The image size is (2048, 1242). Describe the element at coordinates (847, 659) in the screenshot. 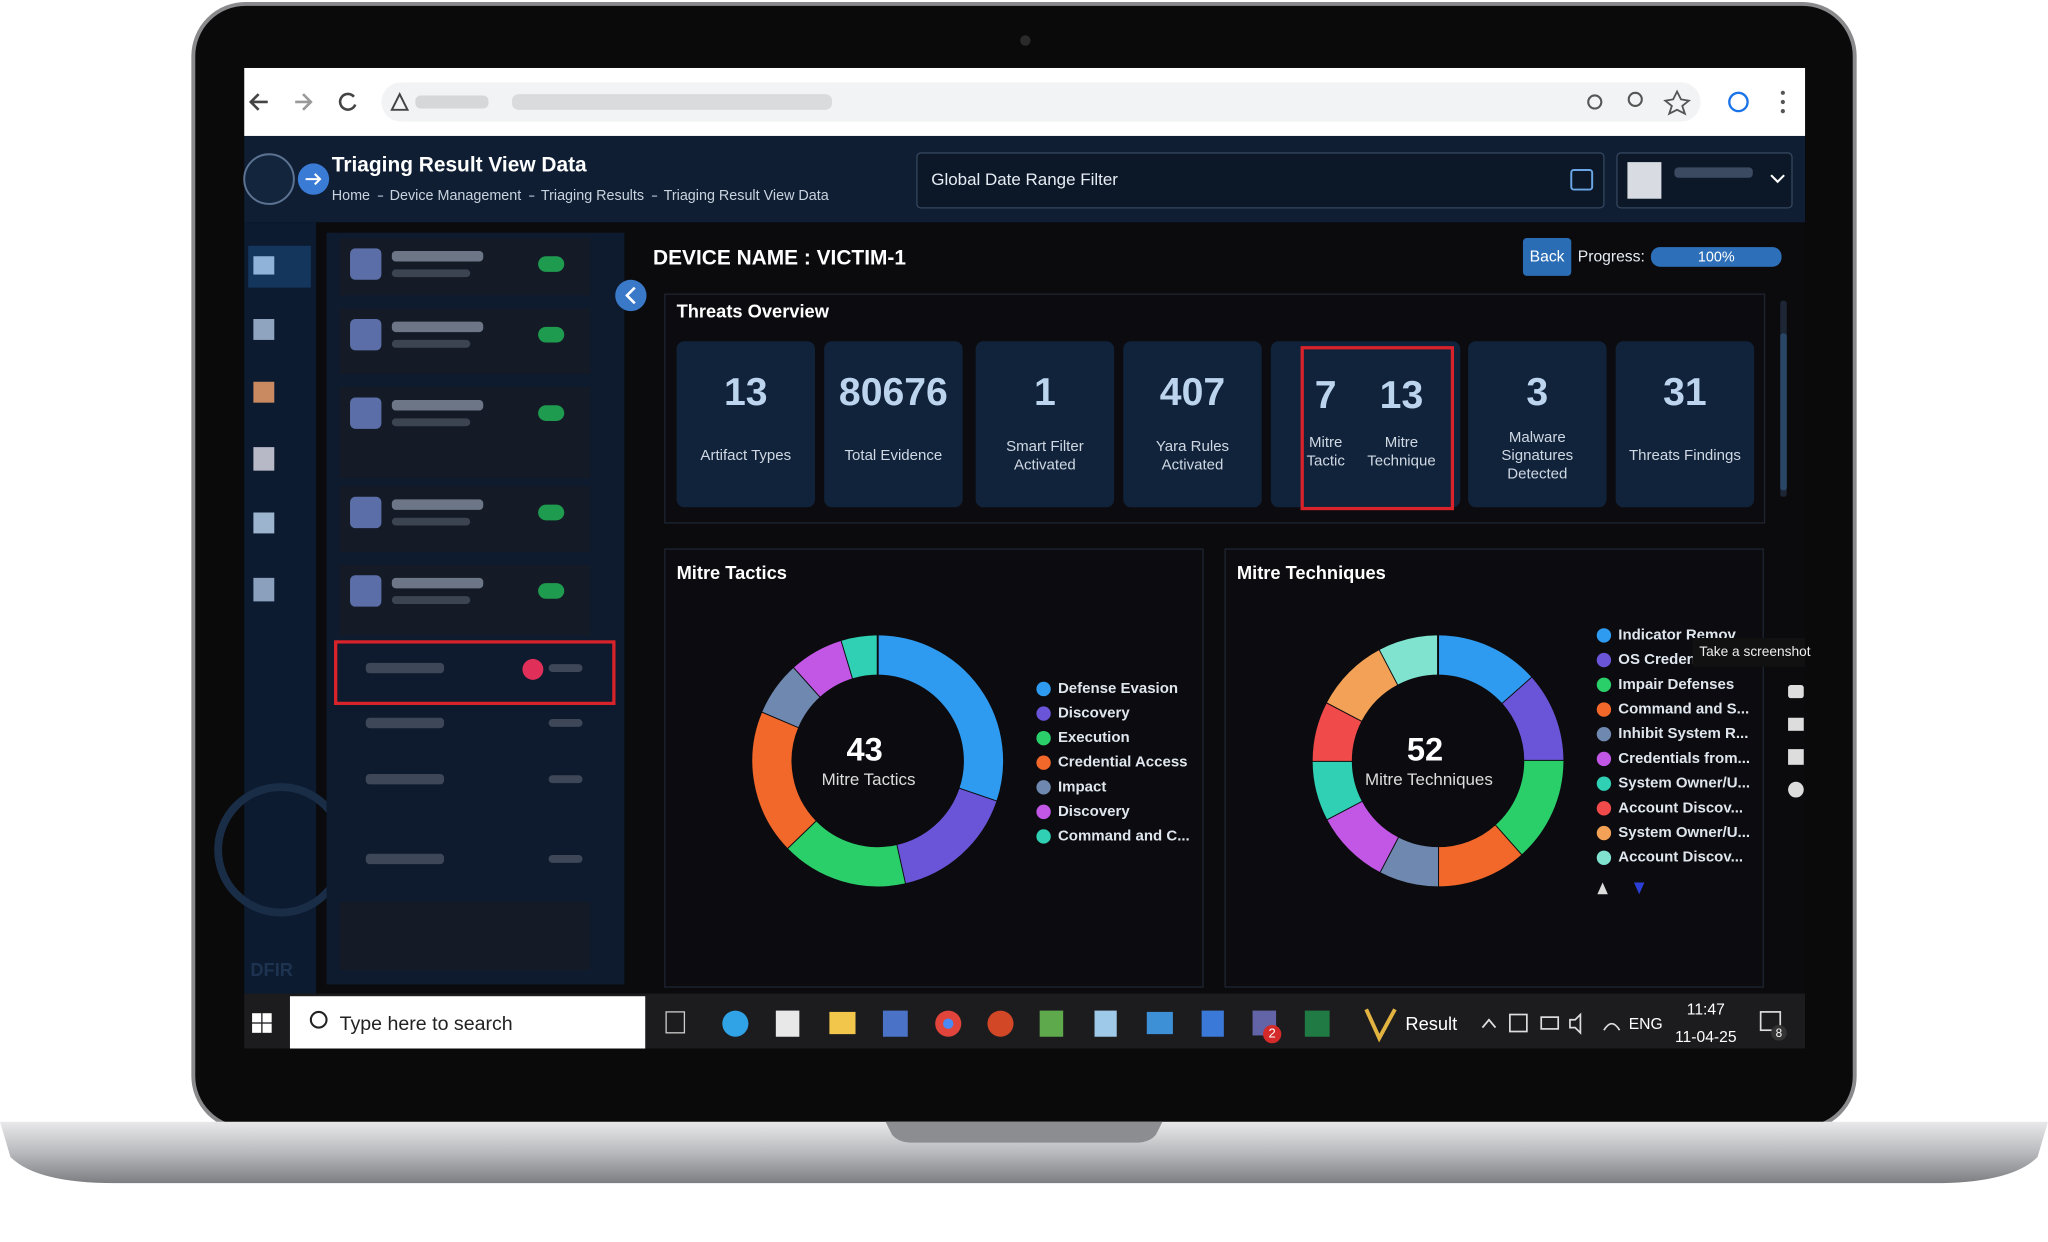

I see `segment-gap` at that location.